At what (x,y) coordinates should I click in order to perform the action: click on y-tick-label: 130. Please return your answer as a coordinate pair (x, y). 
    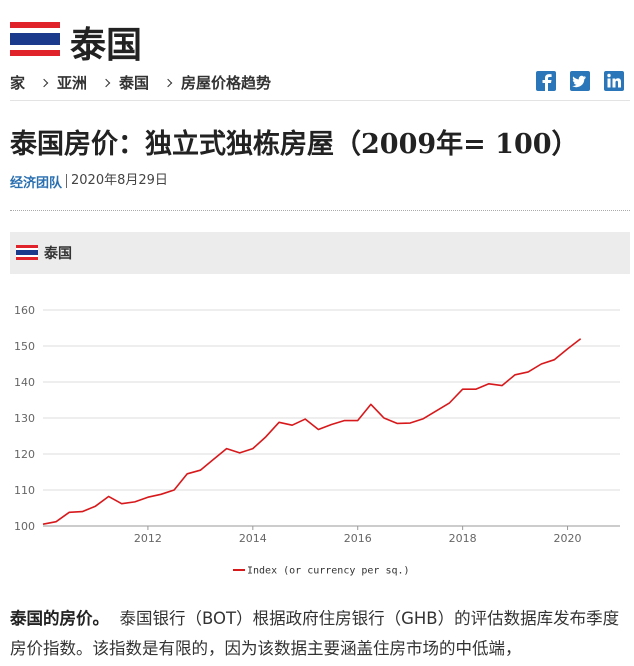
    Looking at the image, I should click on (24, 418).